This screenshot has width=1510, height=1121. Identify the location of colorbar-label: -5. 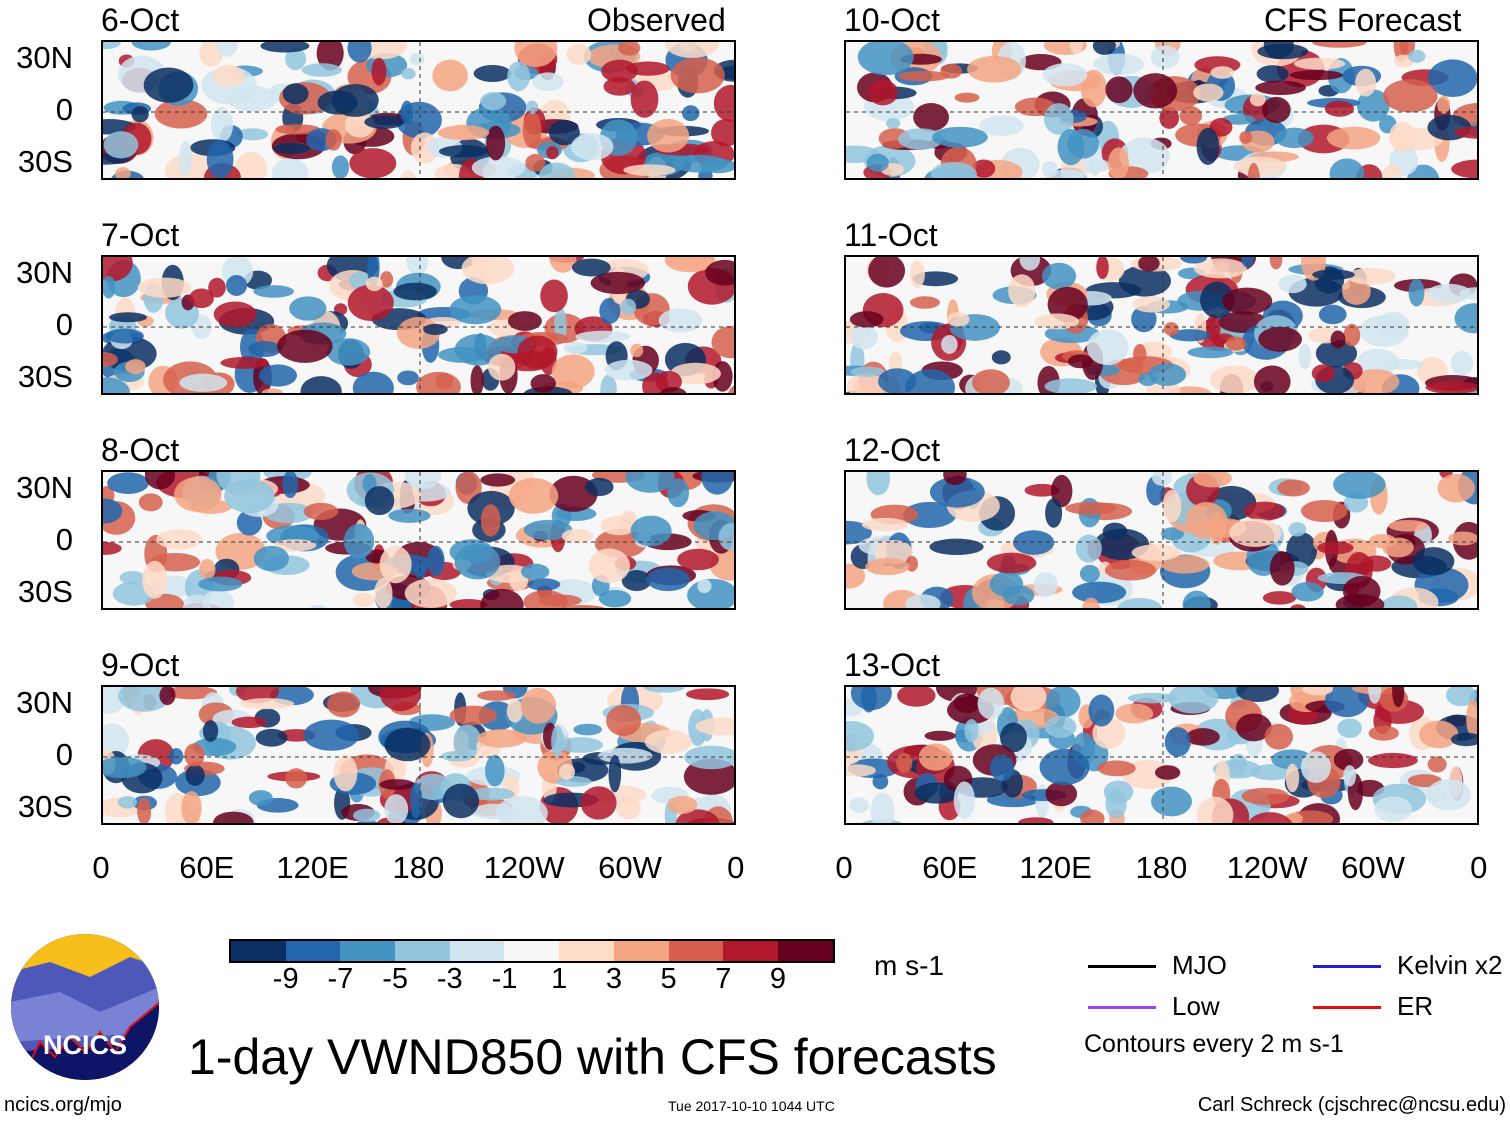
(395, 979).